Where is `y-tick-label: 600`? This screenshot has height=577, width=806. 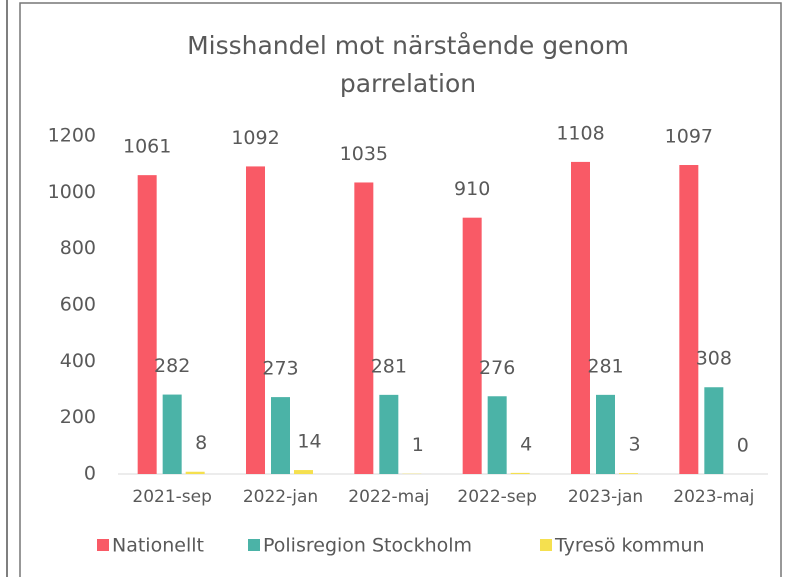 y-tick-label: 600 is located at coordinates (78, 305).